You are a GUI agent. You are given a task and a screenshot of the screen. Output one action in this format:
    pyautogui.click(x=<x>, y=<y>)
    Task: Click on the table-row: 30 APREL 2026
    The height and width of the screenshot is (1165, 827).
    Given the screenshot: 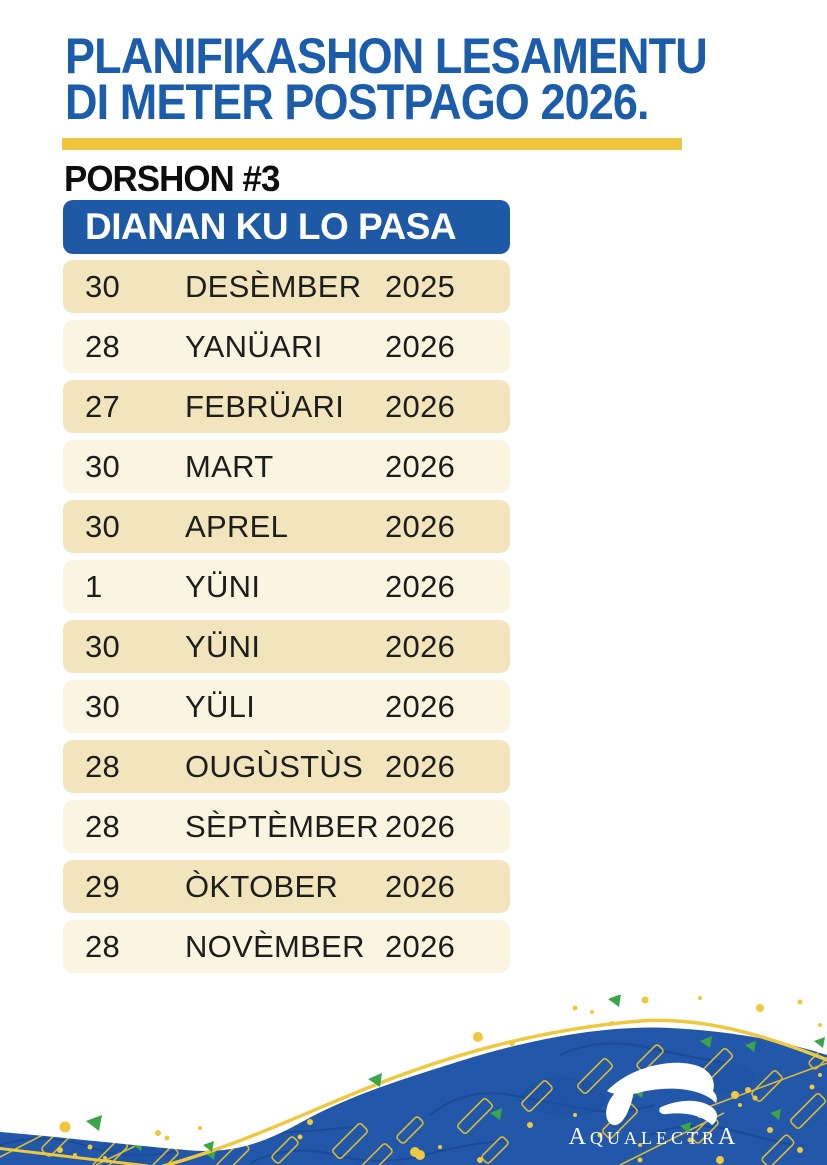 What is the action you would take?
    pyautogui.click(x=286, y=526)
    